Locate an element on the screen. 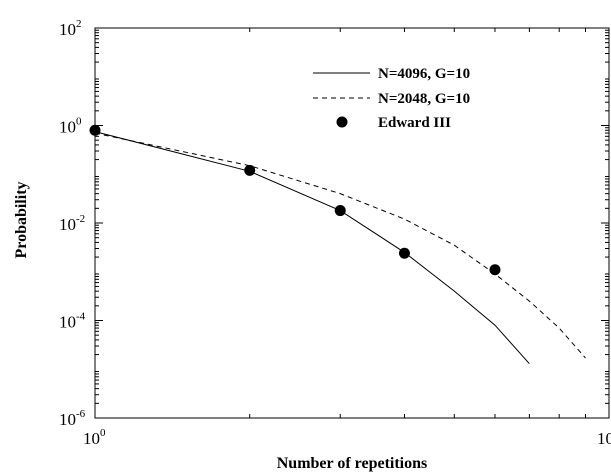 This screenshot has width=611, height=474. x-axis-title: Number of repetitions is located at coordinates (352, 463).